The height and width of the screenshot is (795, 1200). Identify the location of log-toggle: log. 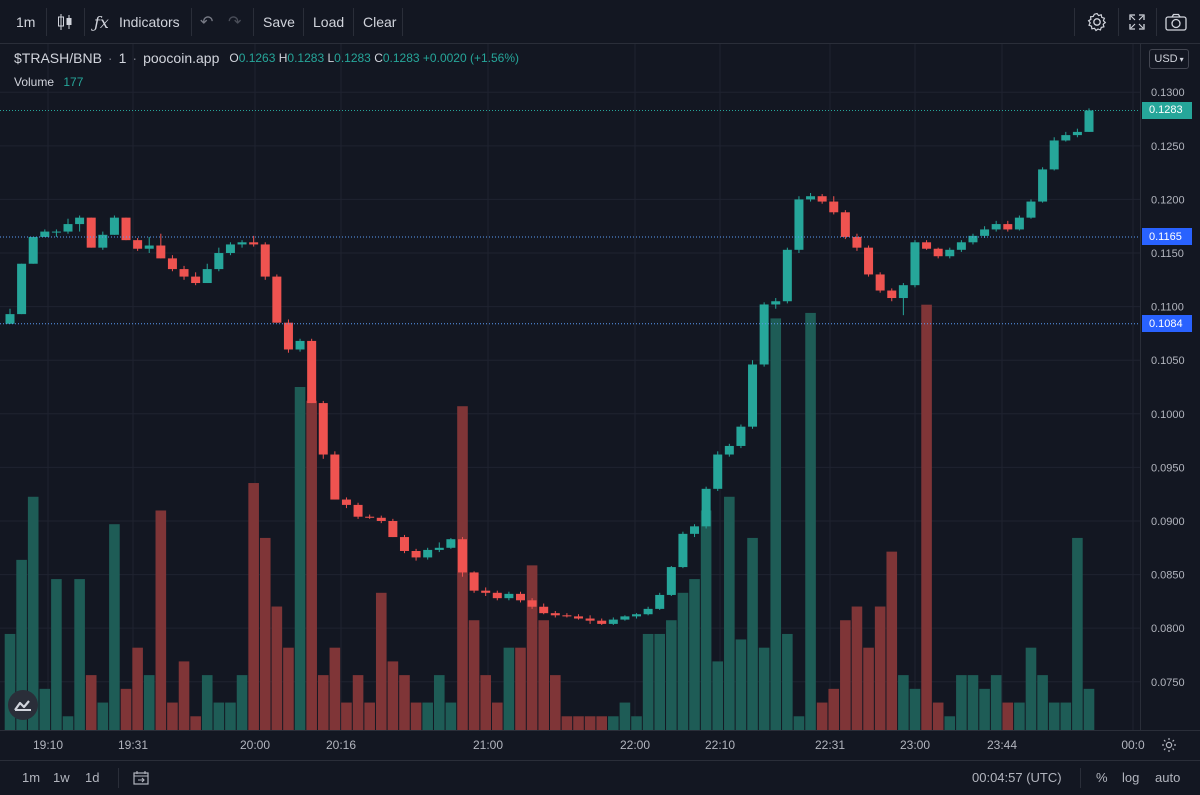
(1131, 777).